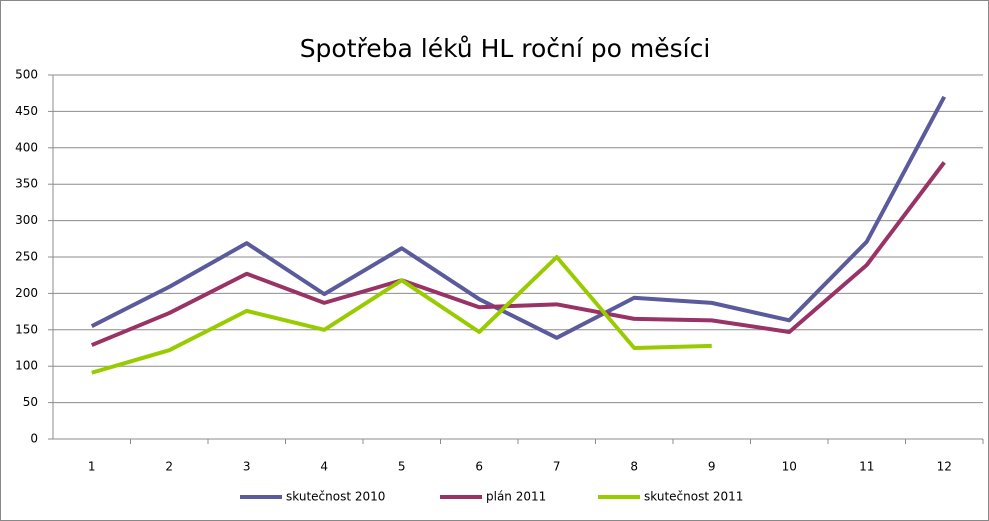 This screenshot has width=989, height=521. I want to click on legend-label: plán 2011, so click(516, 497).